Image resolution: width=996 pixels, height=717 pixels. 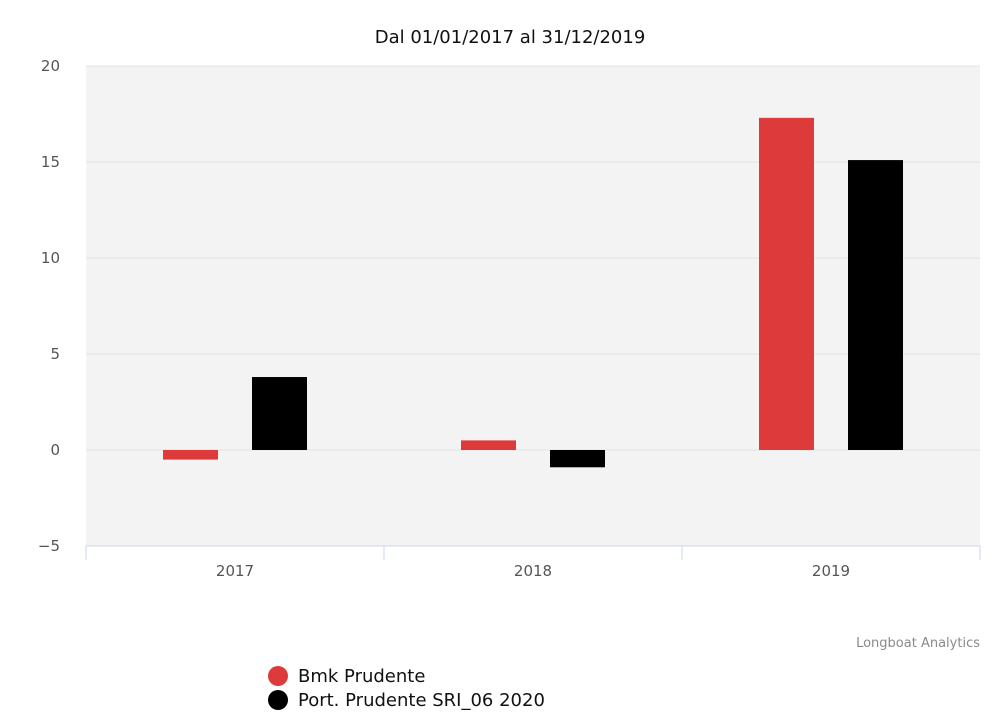 What do you see at coordinates (50, 66) in the screenshot?
I see `y-tick-label: 20` at bounding box center [50, 66].